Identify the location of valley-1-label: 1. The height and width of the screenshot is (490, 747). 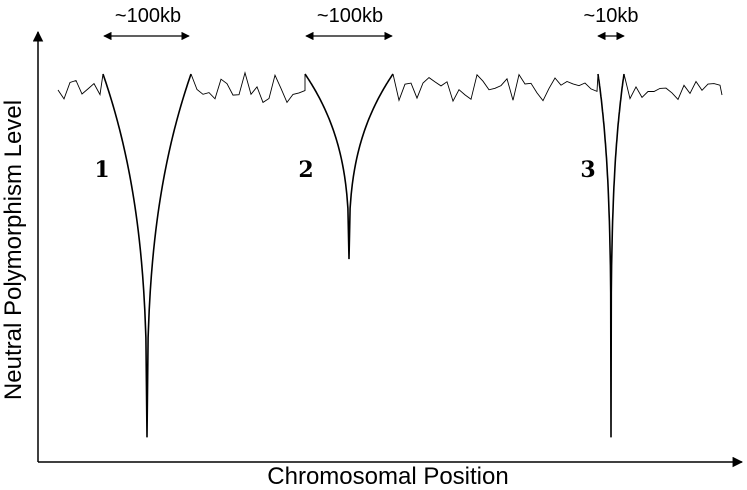
(101, 170).